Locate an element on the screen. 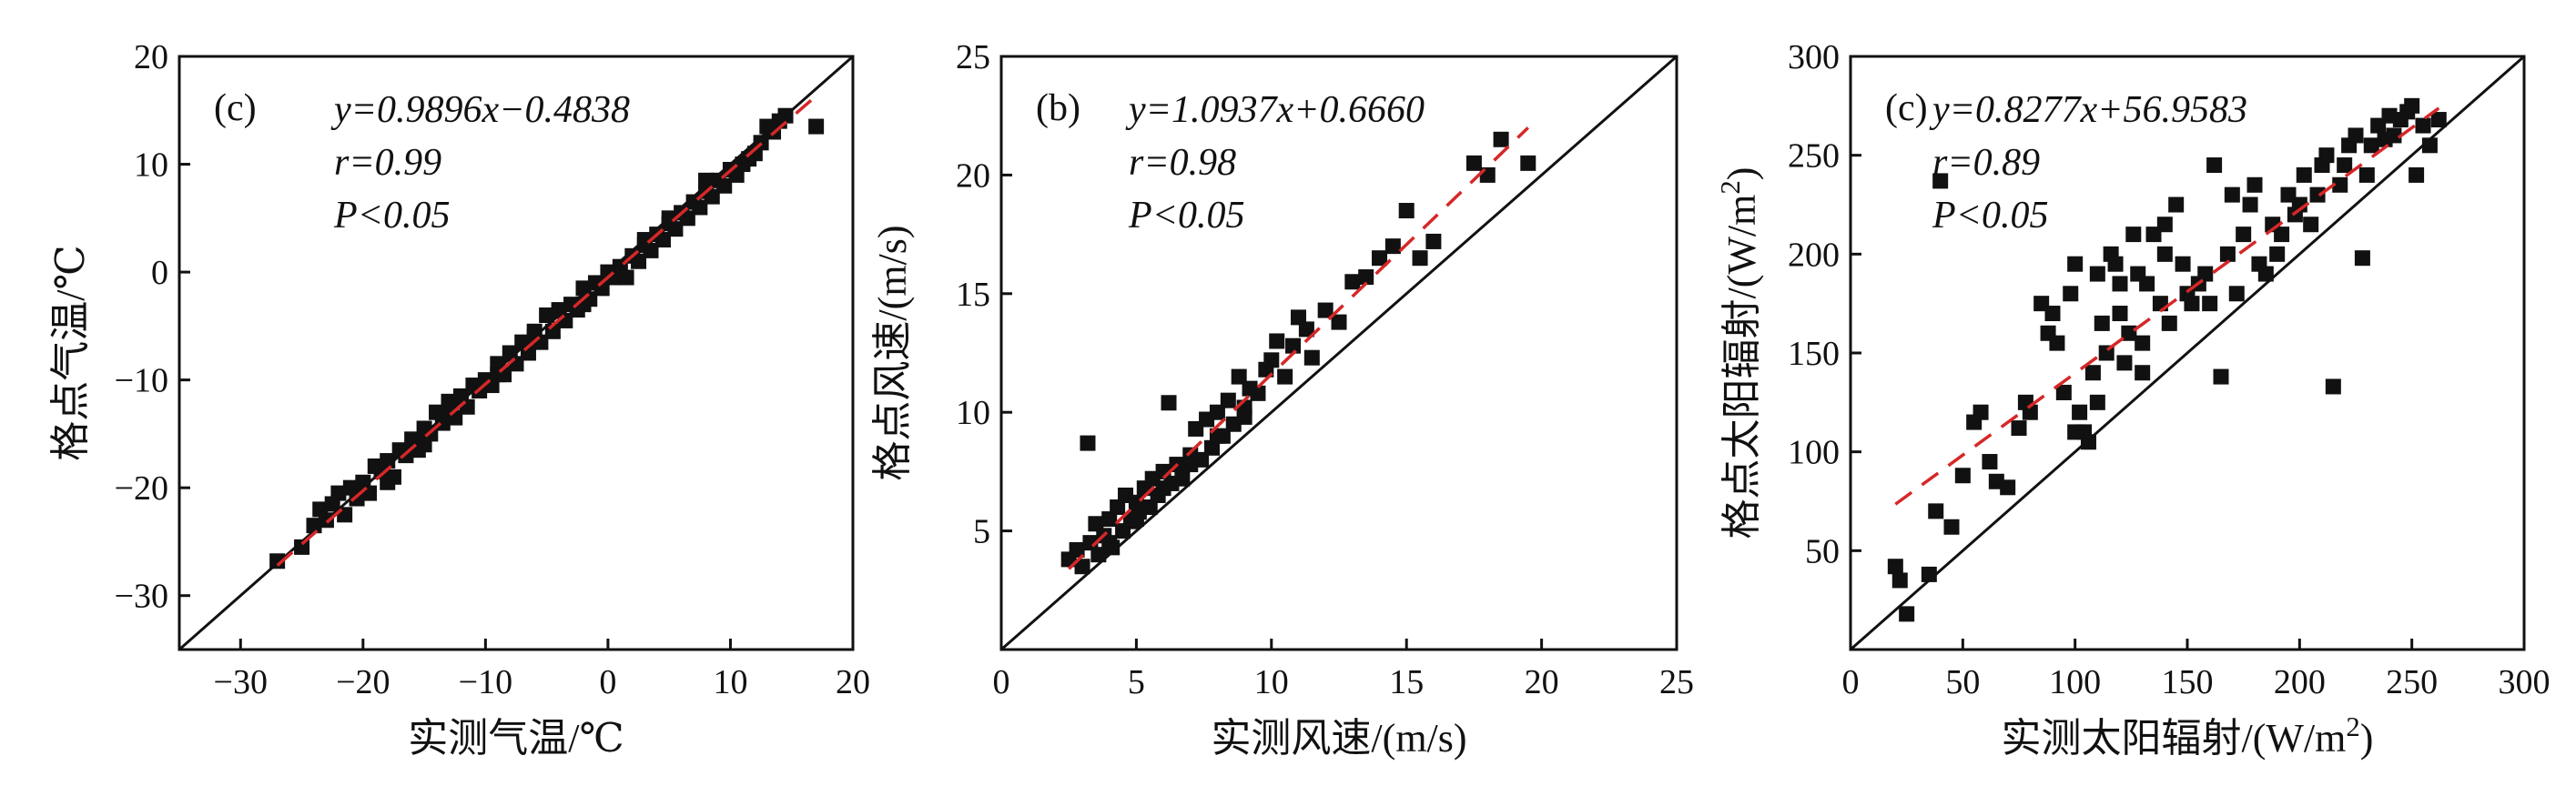  y-tick-label: 200 is located at coordinates (1814, 255).